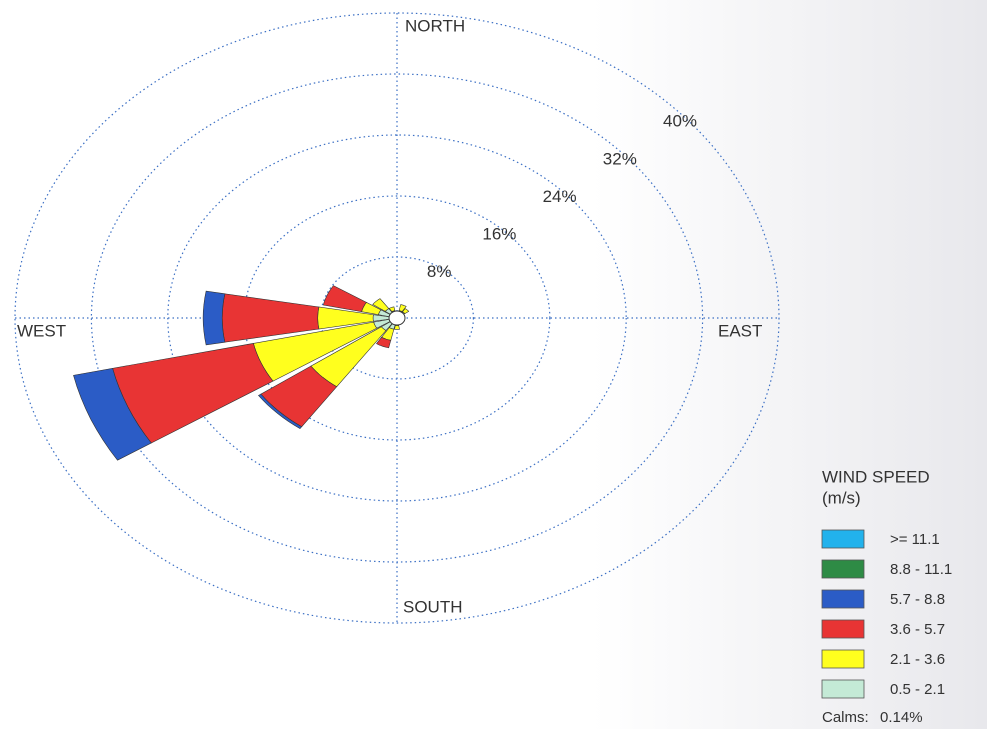 This screenshot has width=987, height=729. Describe the element at coordinates (921, 569) in the screenshot. I see `legend-label: 8.8 - 11.1` at that location.